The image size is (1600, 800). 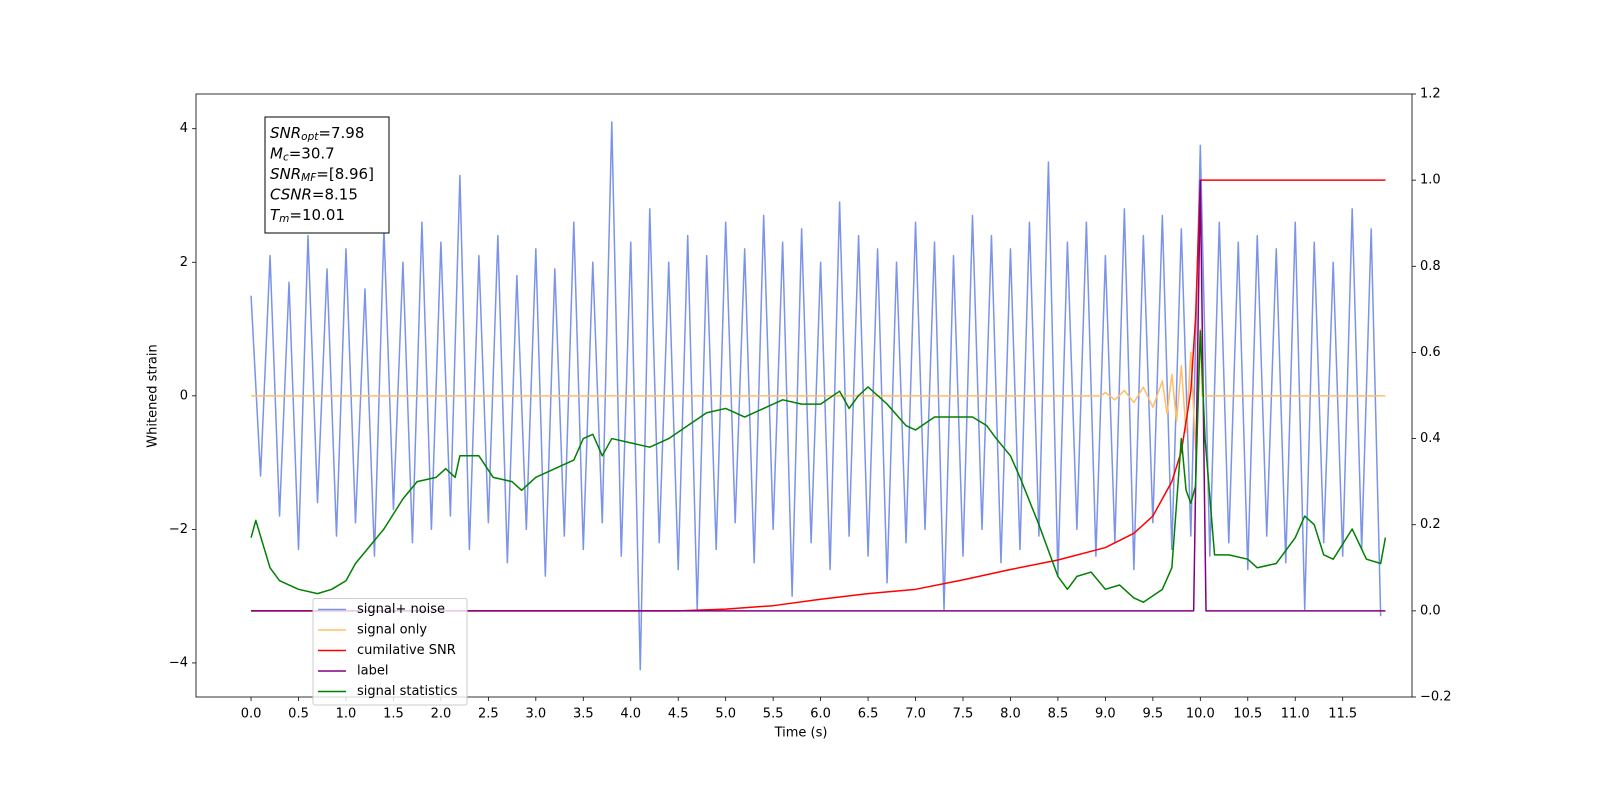 What do you see at coordinates (153, 395) in the screenshot?
I see `y-axis-label: Whitened strain` at bounding box center [153, 395].